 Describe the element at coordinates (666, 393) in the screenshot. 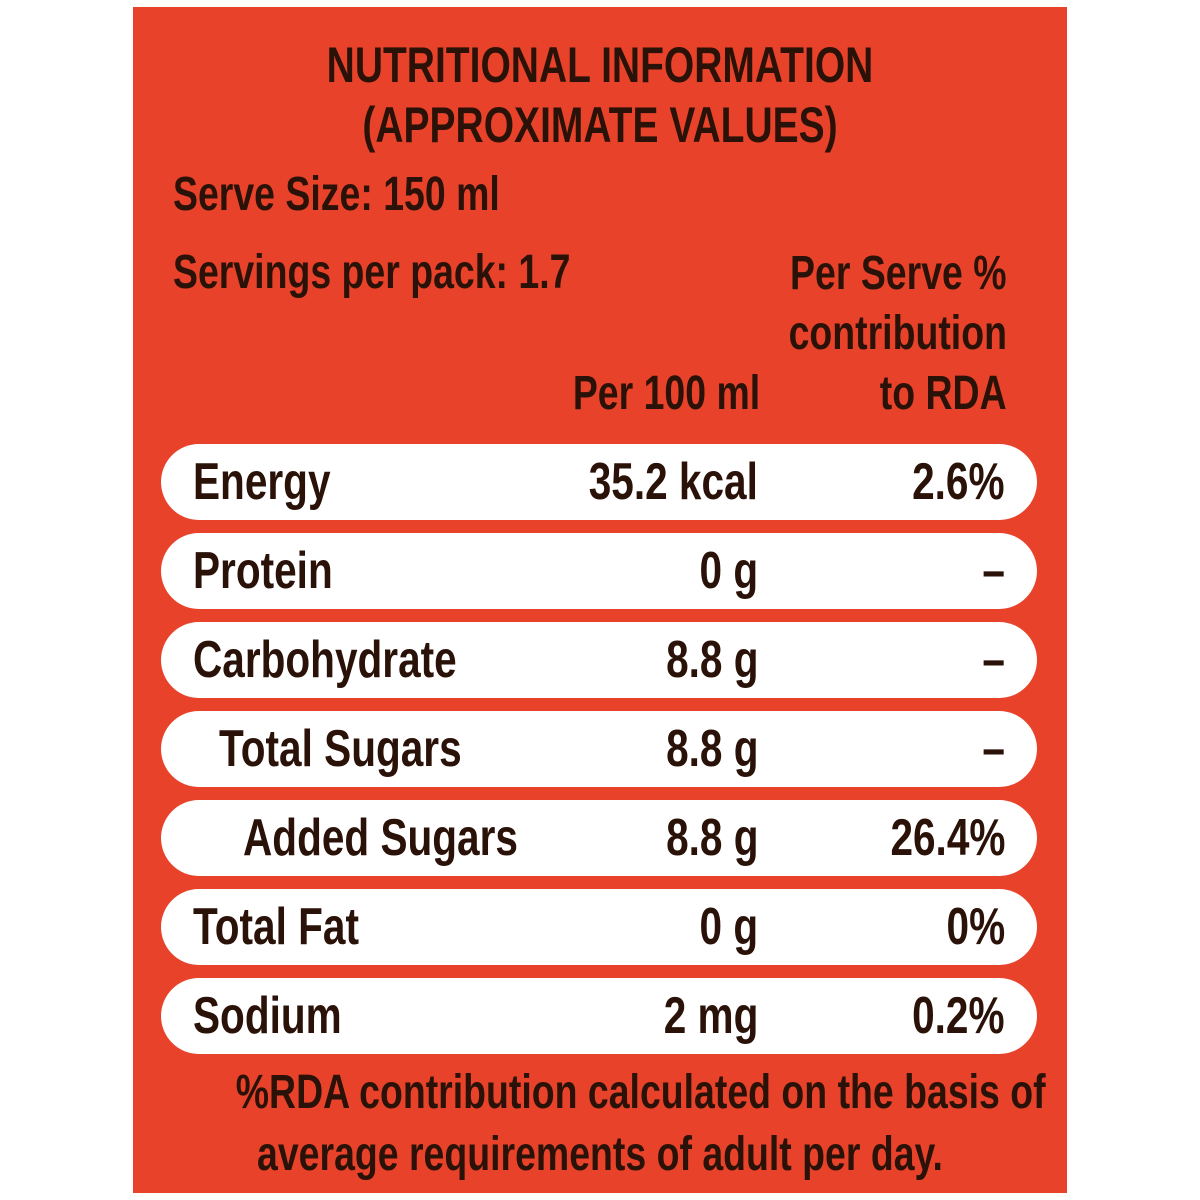

I see `per-100-header: Per 100 ml` at that location.